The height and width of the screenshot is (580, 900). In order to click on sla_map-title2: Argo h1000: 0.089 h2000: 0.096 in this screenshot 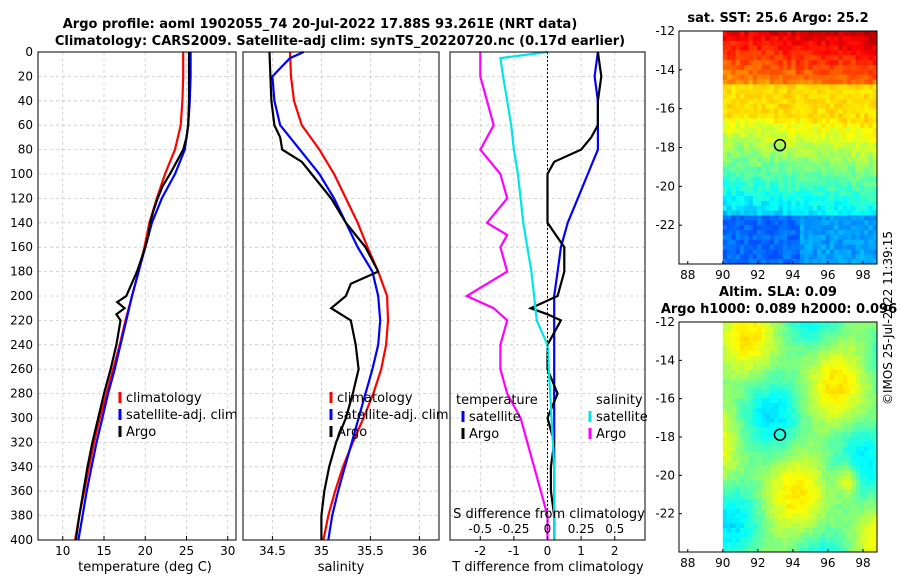, I will do `click(779, 309)`.